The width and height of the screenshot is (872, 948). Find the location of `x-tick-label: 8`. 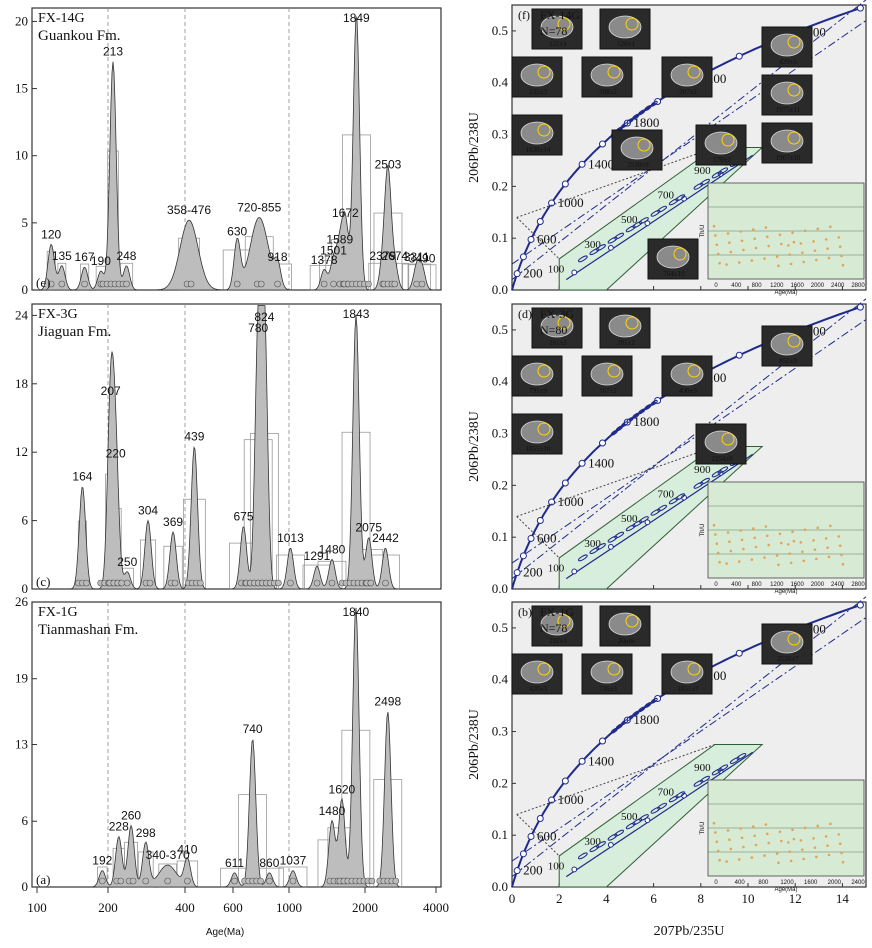

x-tick-label: 8 is located at coordinates (701, 898).